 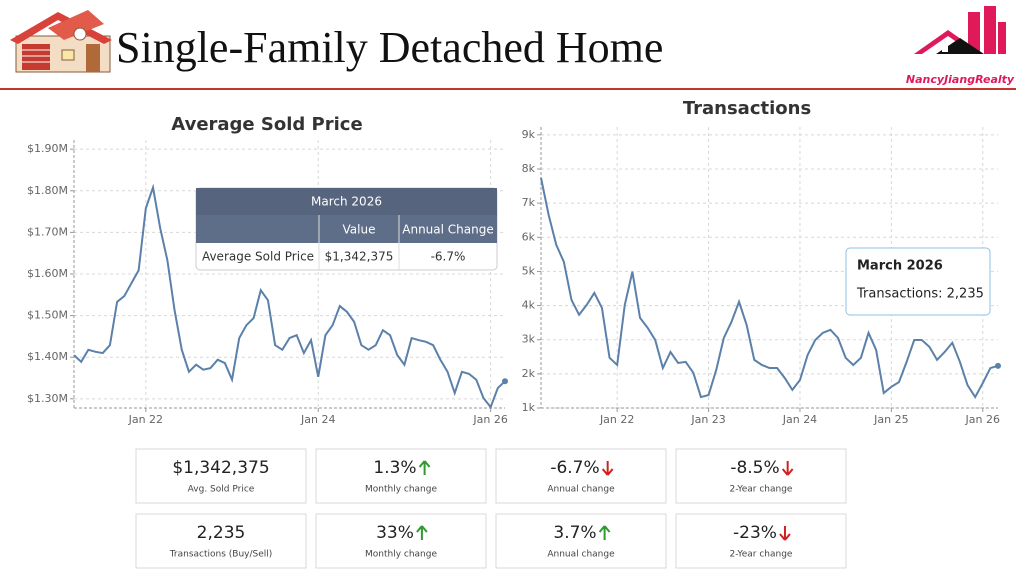 I want to click on stat-value: -6.7%, so click(x=574, y=468).